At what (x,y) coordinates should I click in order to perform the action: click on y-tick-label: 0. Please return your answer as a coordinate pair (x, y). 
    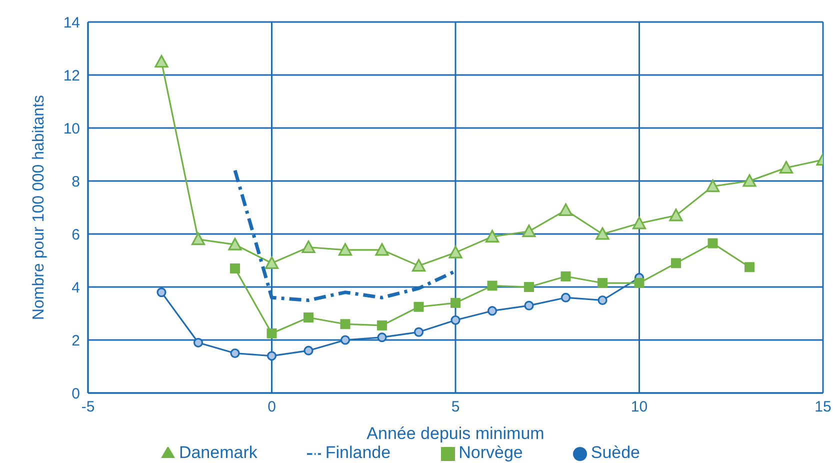
    Looking at the image, I should click on (76, 393).